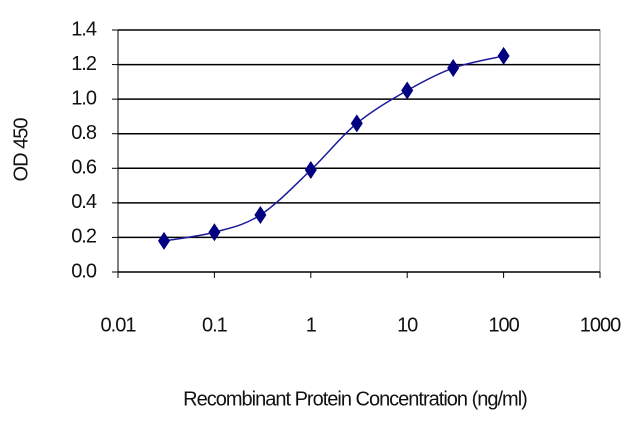 This screenshot has width=640, height=427. I want to click on y-axis-label: OD 450, so click(21, 150).